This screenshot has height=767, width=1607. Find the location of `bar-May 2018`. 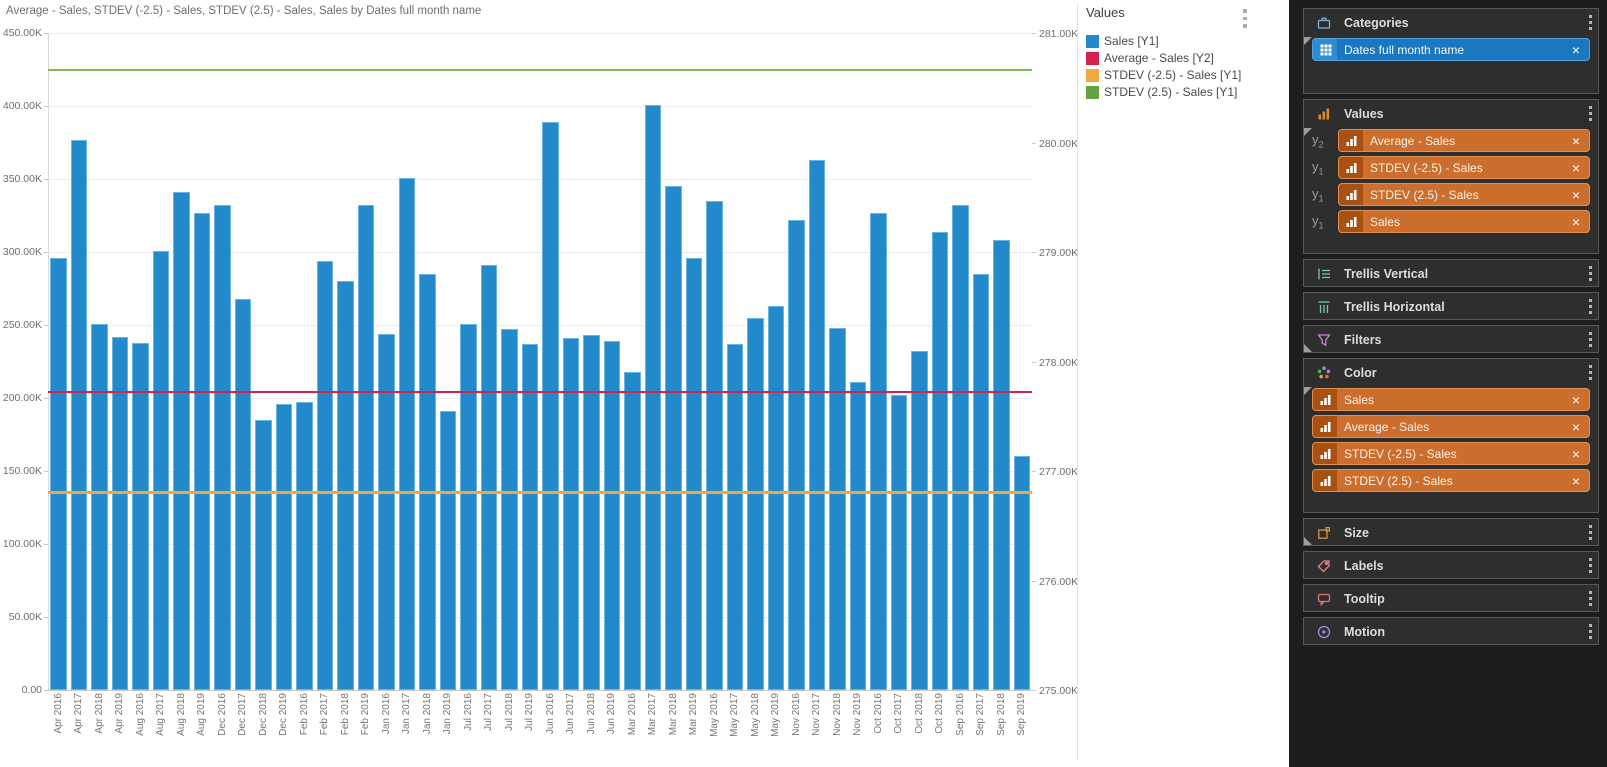

bar-May 2018 is located at coordinates (755, 503).